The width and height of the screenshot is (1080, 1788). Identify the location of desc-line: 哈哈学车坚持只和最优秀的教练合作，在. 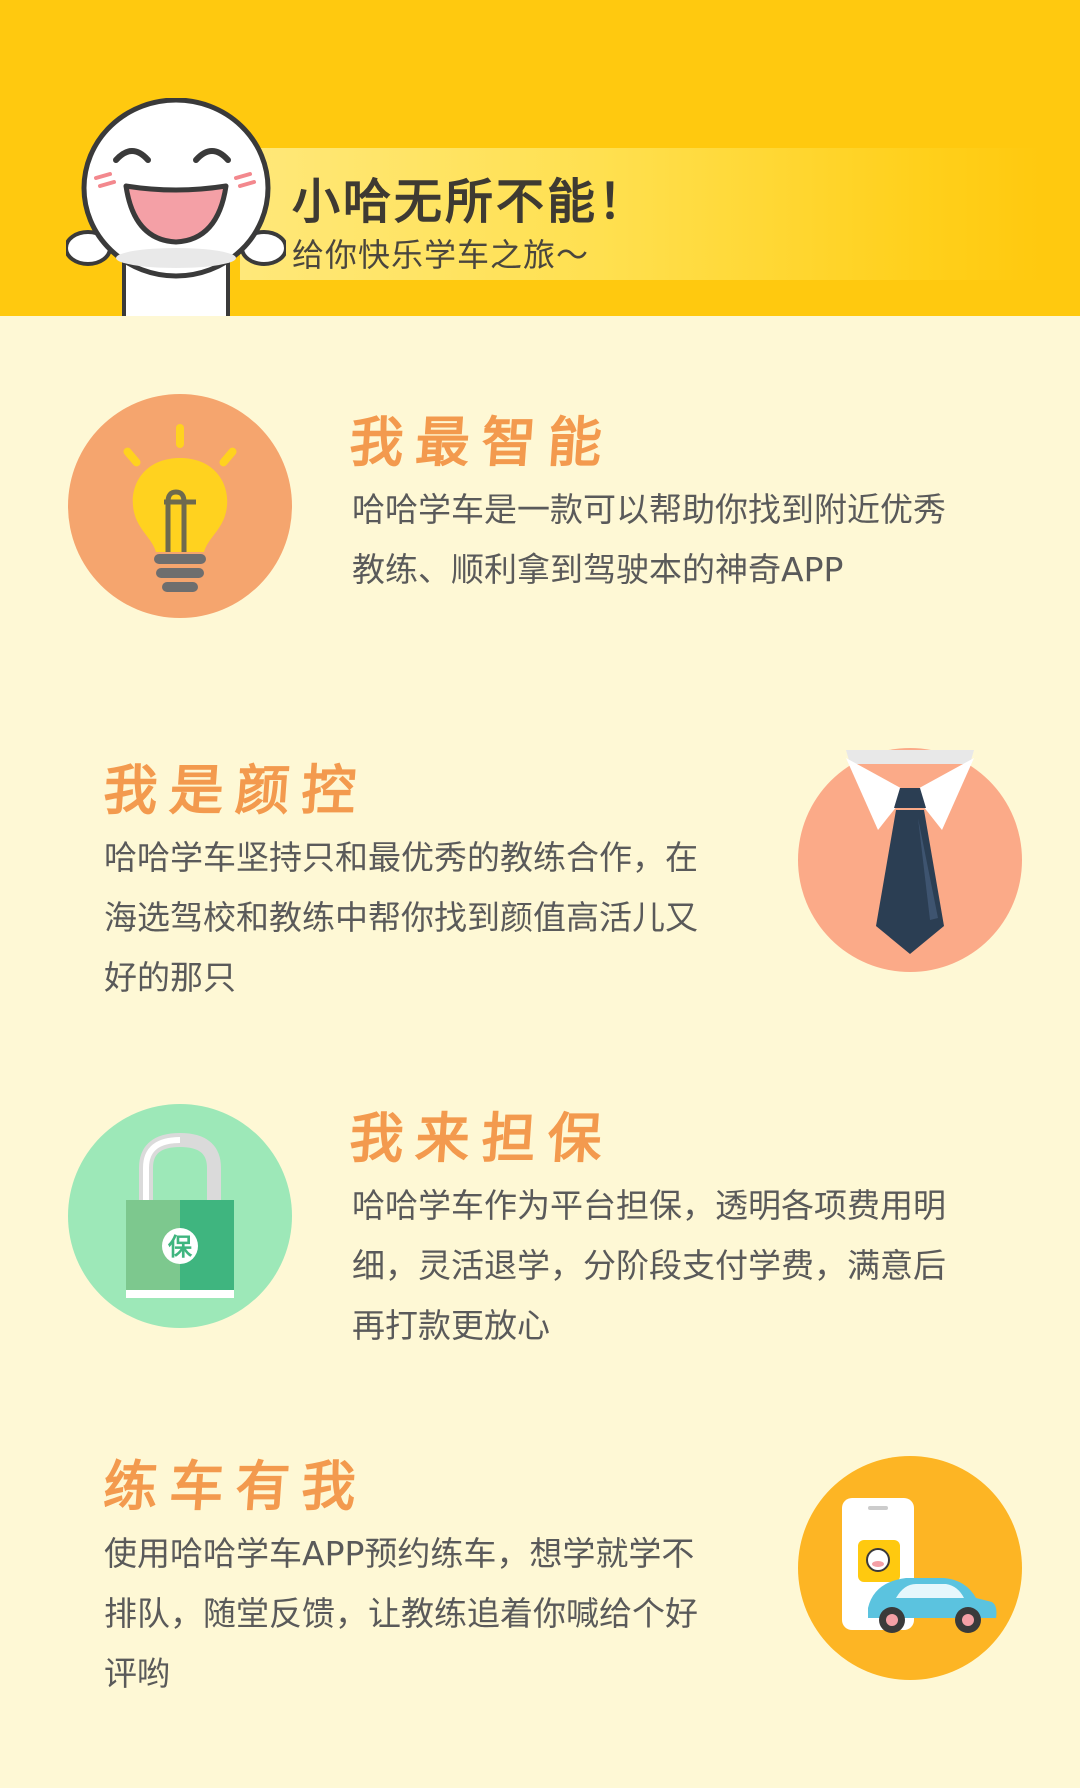
(401, 857).